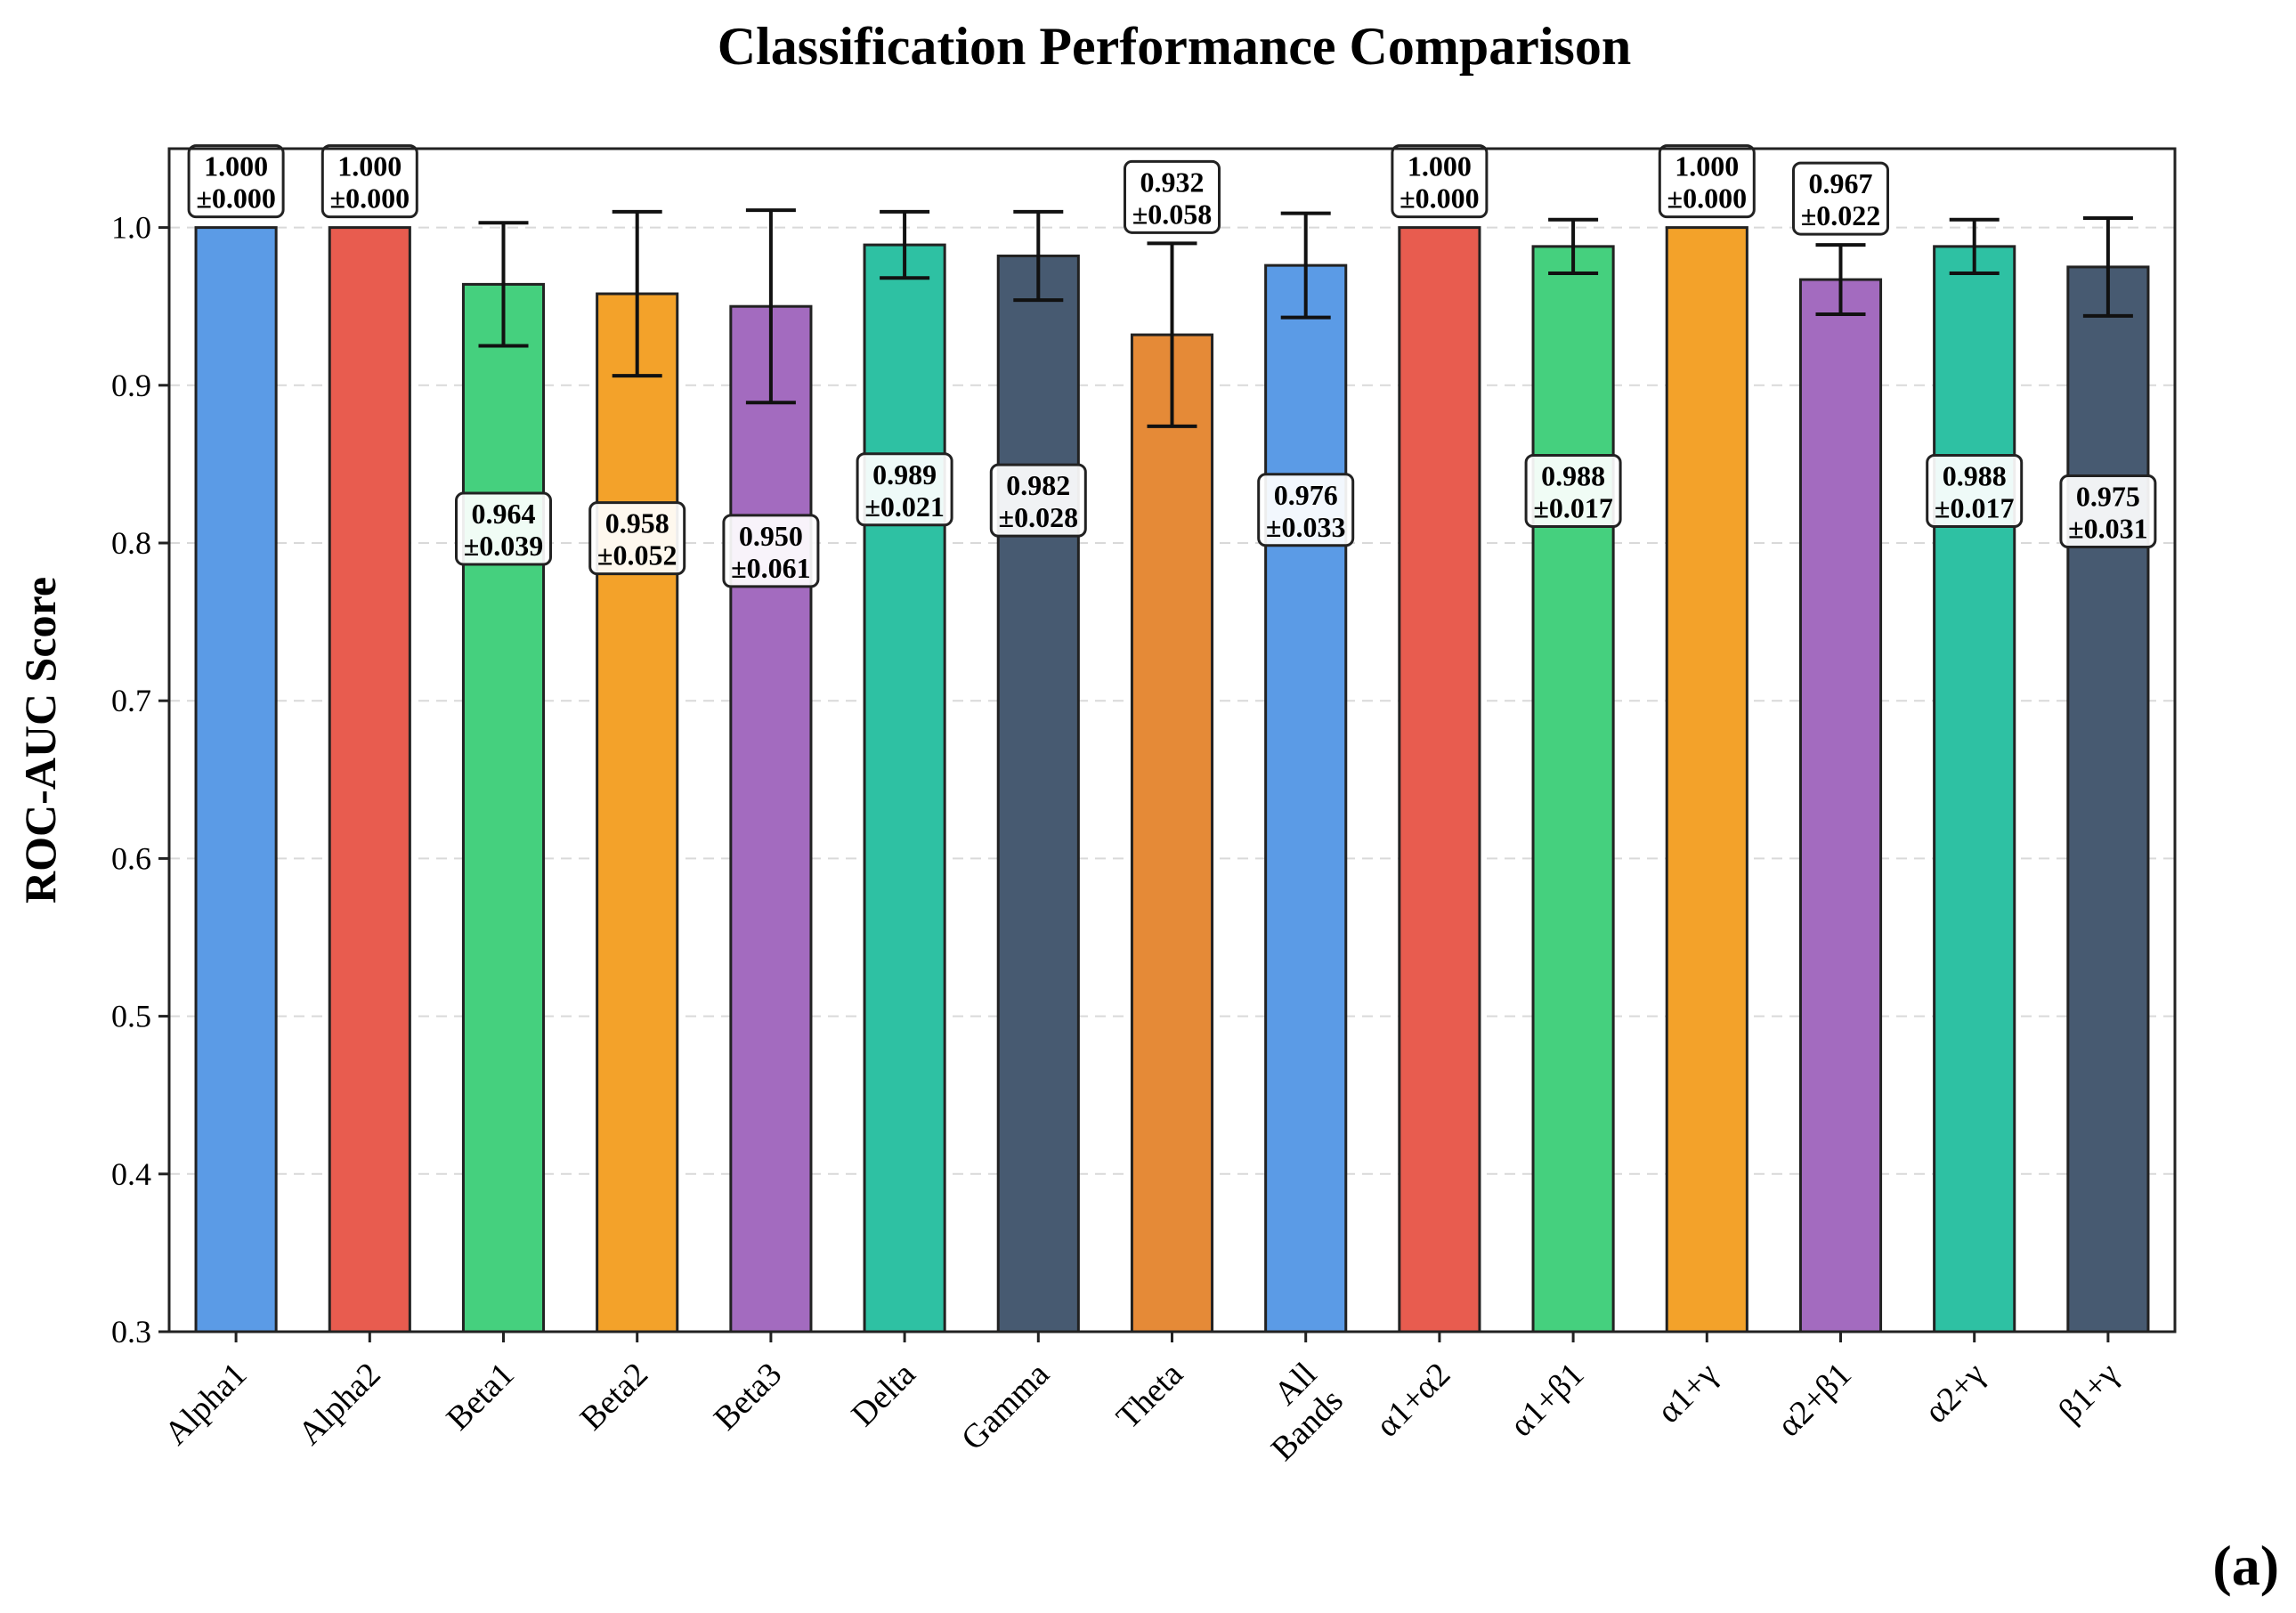  I want to click on error-bars, so click(1305, 318).